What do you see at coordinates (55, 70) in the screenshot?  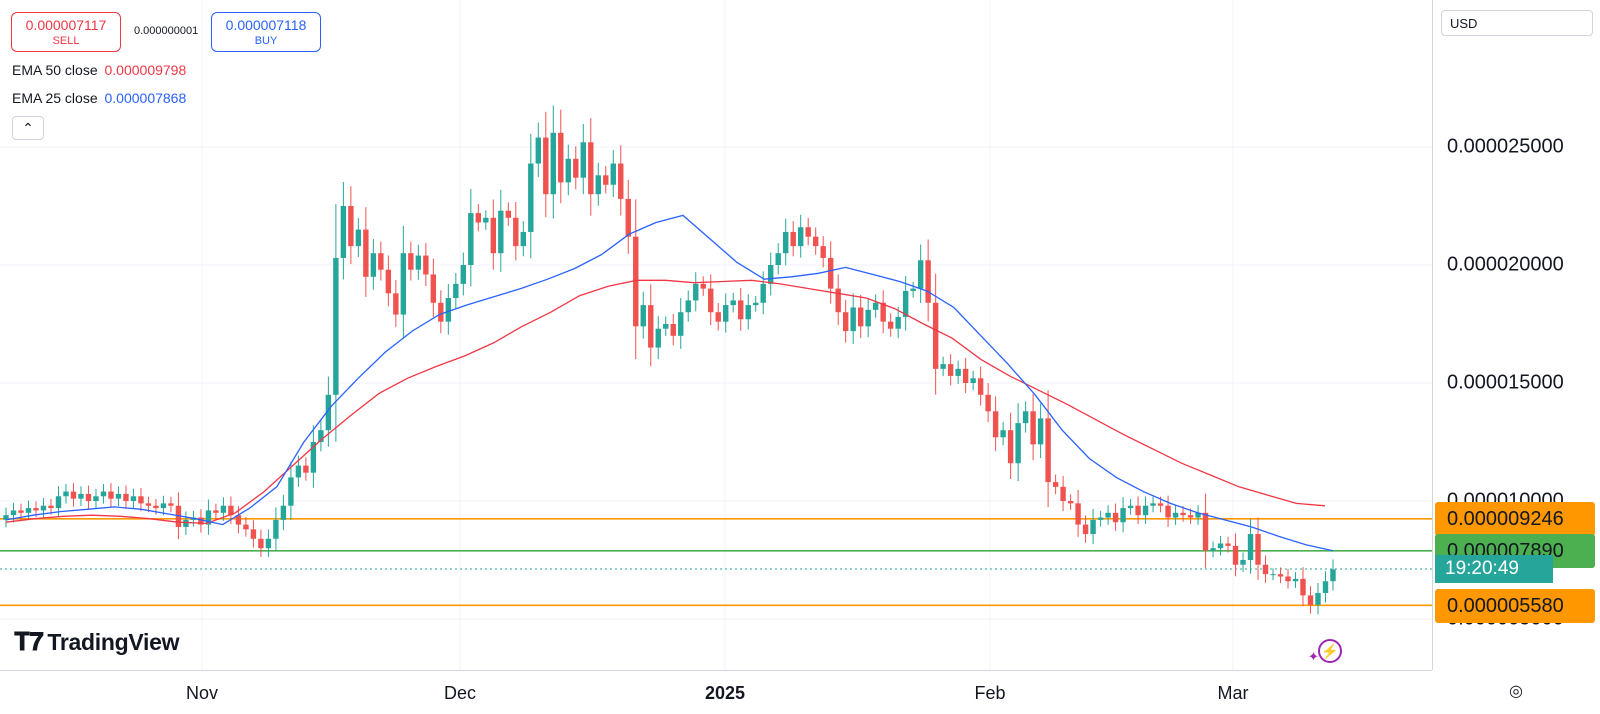 I see `ema50-label: EMA 50 close` at bounding box center [55, 70].